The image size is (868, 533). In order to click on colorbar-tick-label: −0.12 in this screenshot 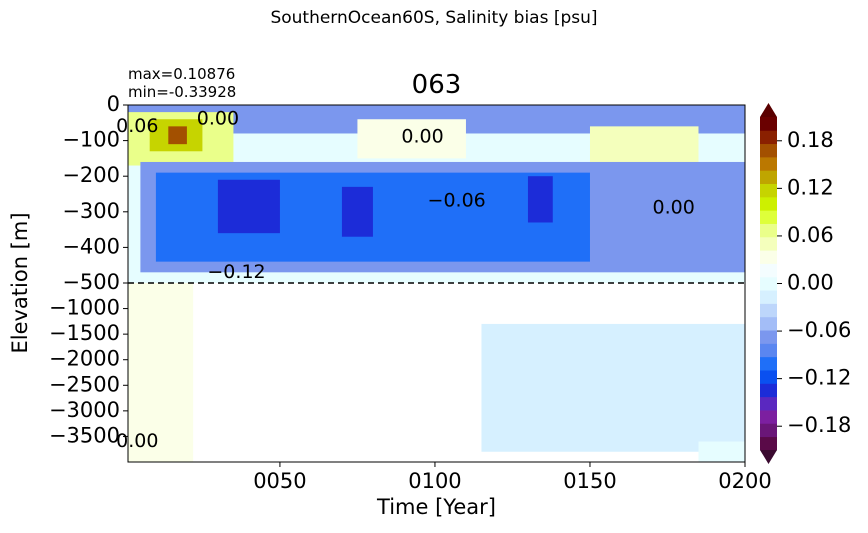, I will do `click(819, 378)`.